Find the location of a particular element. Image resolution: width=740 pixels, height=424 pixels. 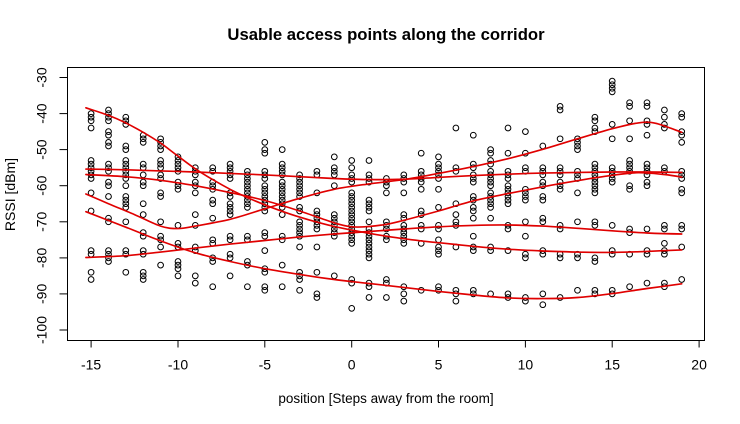

svg-text: 0 is located at coordinates (352, 365).